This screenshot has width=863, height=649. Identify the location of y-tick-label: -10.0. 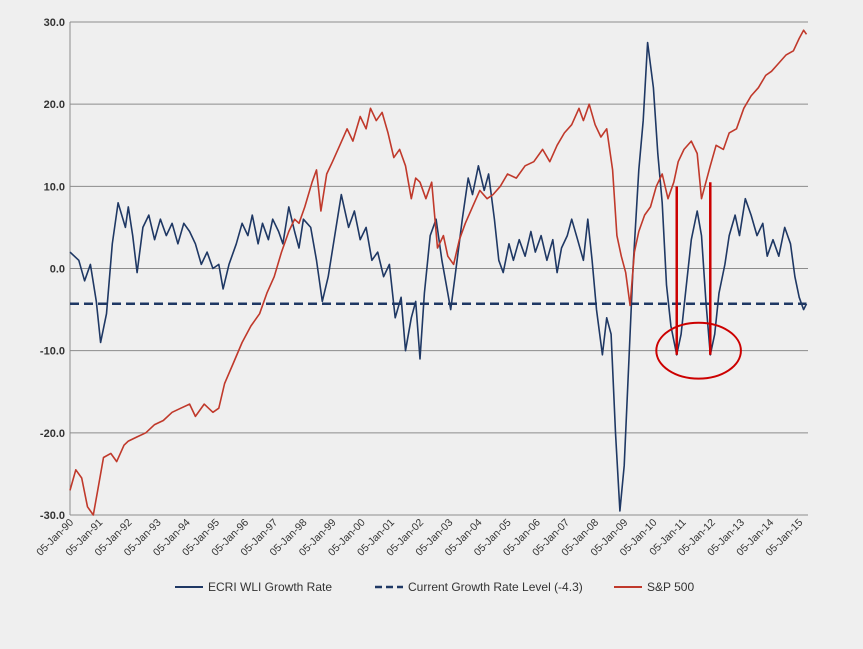
(52, 352).